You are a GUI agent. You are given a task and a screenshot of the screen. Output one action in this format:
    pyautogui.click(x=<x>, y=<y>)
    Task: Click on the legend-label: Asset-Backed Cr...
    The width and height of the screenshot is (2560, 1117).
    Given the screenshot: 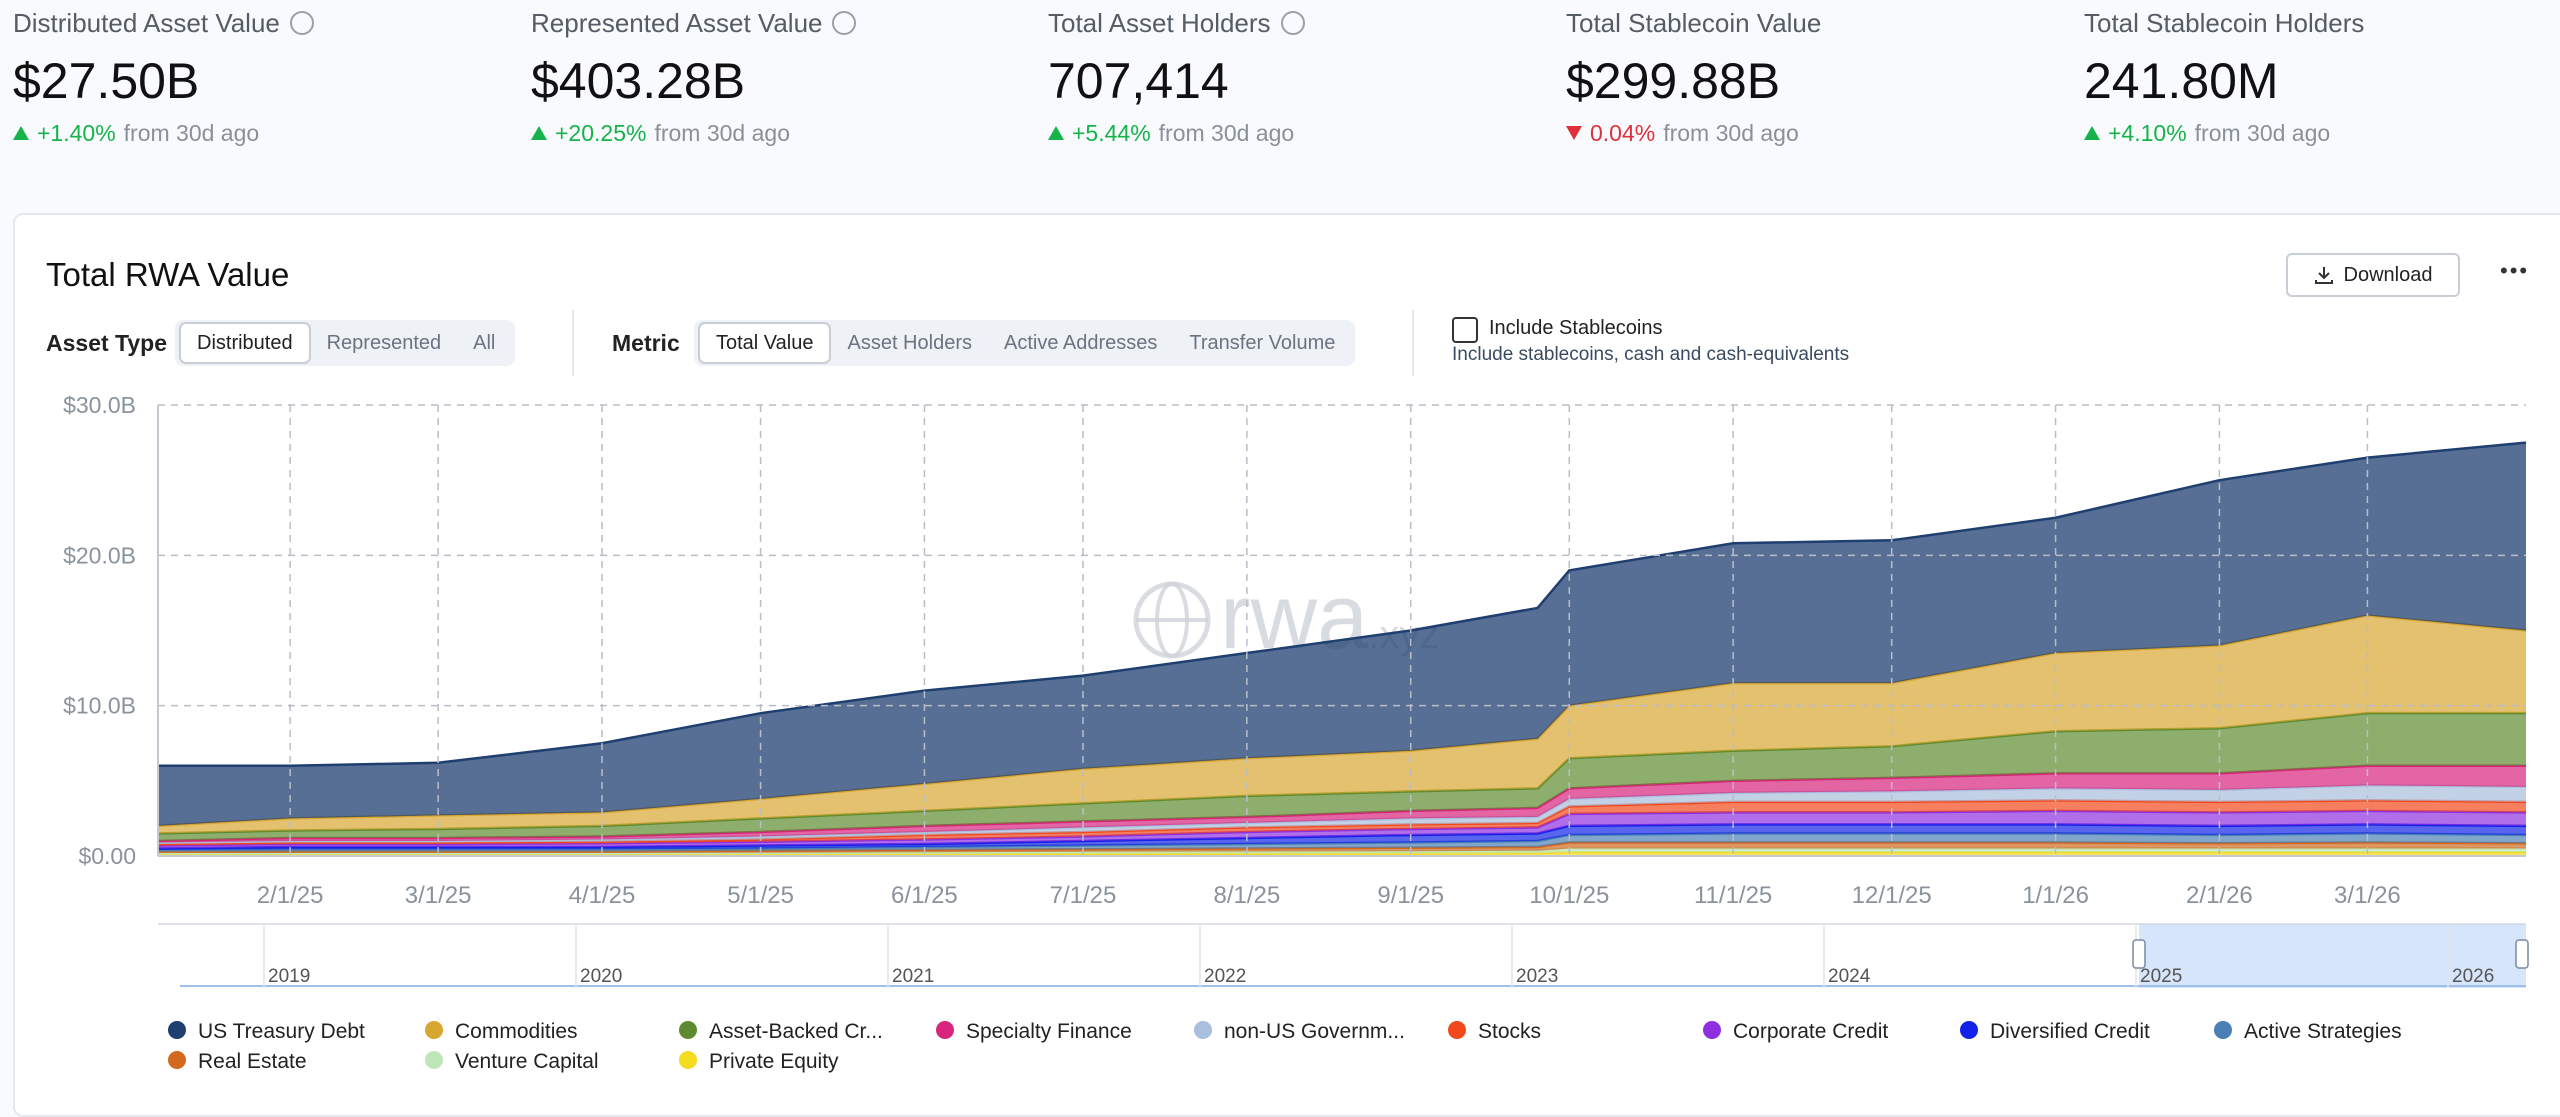 What is the action you would take?
    pyautogui.click(x=796, y=1031)
    